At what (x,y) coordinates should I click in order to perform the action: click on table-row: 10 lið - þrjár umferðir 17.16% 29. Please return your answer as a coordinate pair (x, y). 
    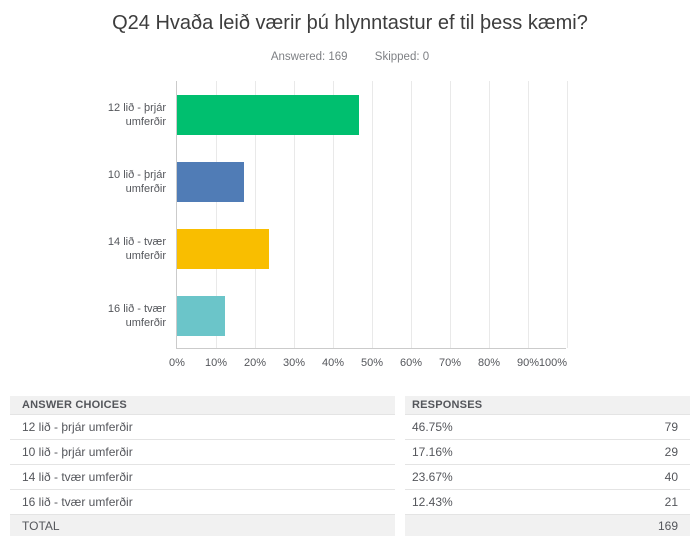
    Looking at the image, I should click on (350, 452).